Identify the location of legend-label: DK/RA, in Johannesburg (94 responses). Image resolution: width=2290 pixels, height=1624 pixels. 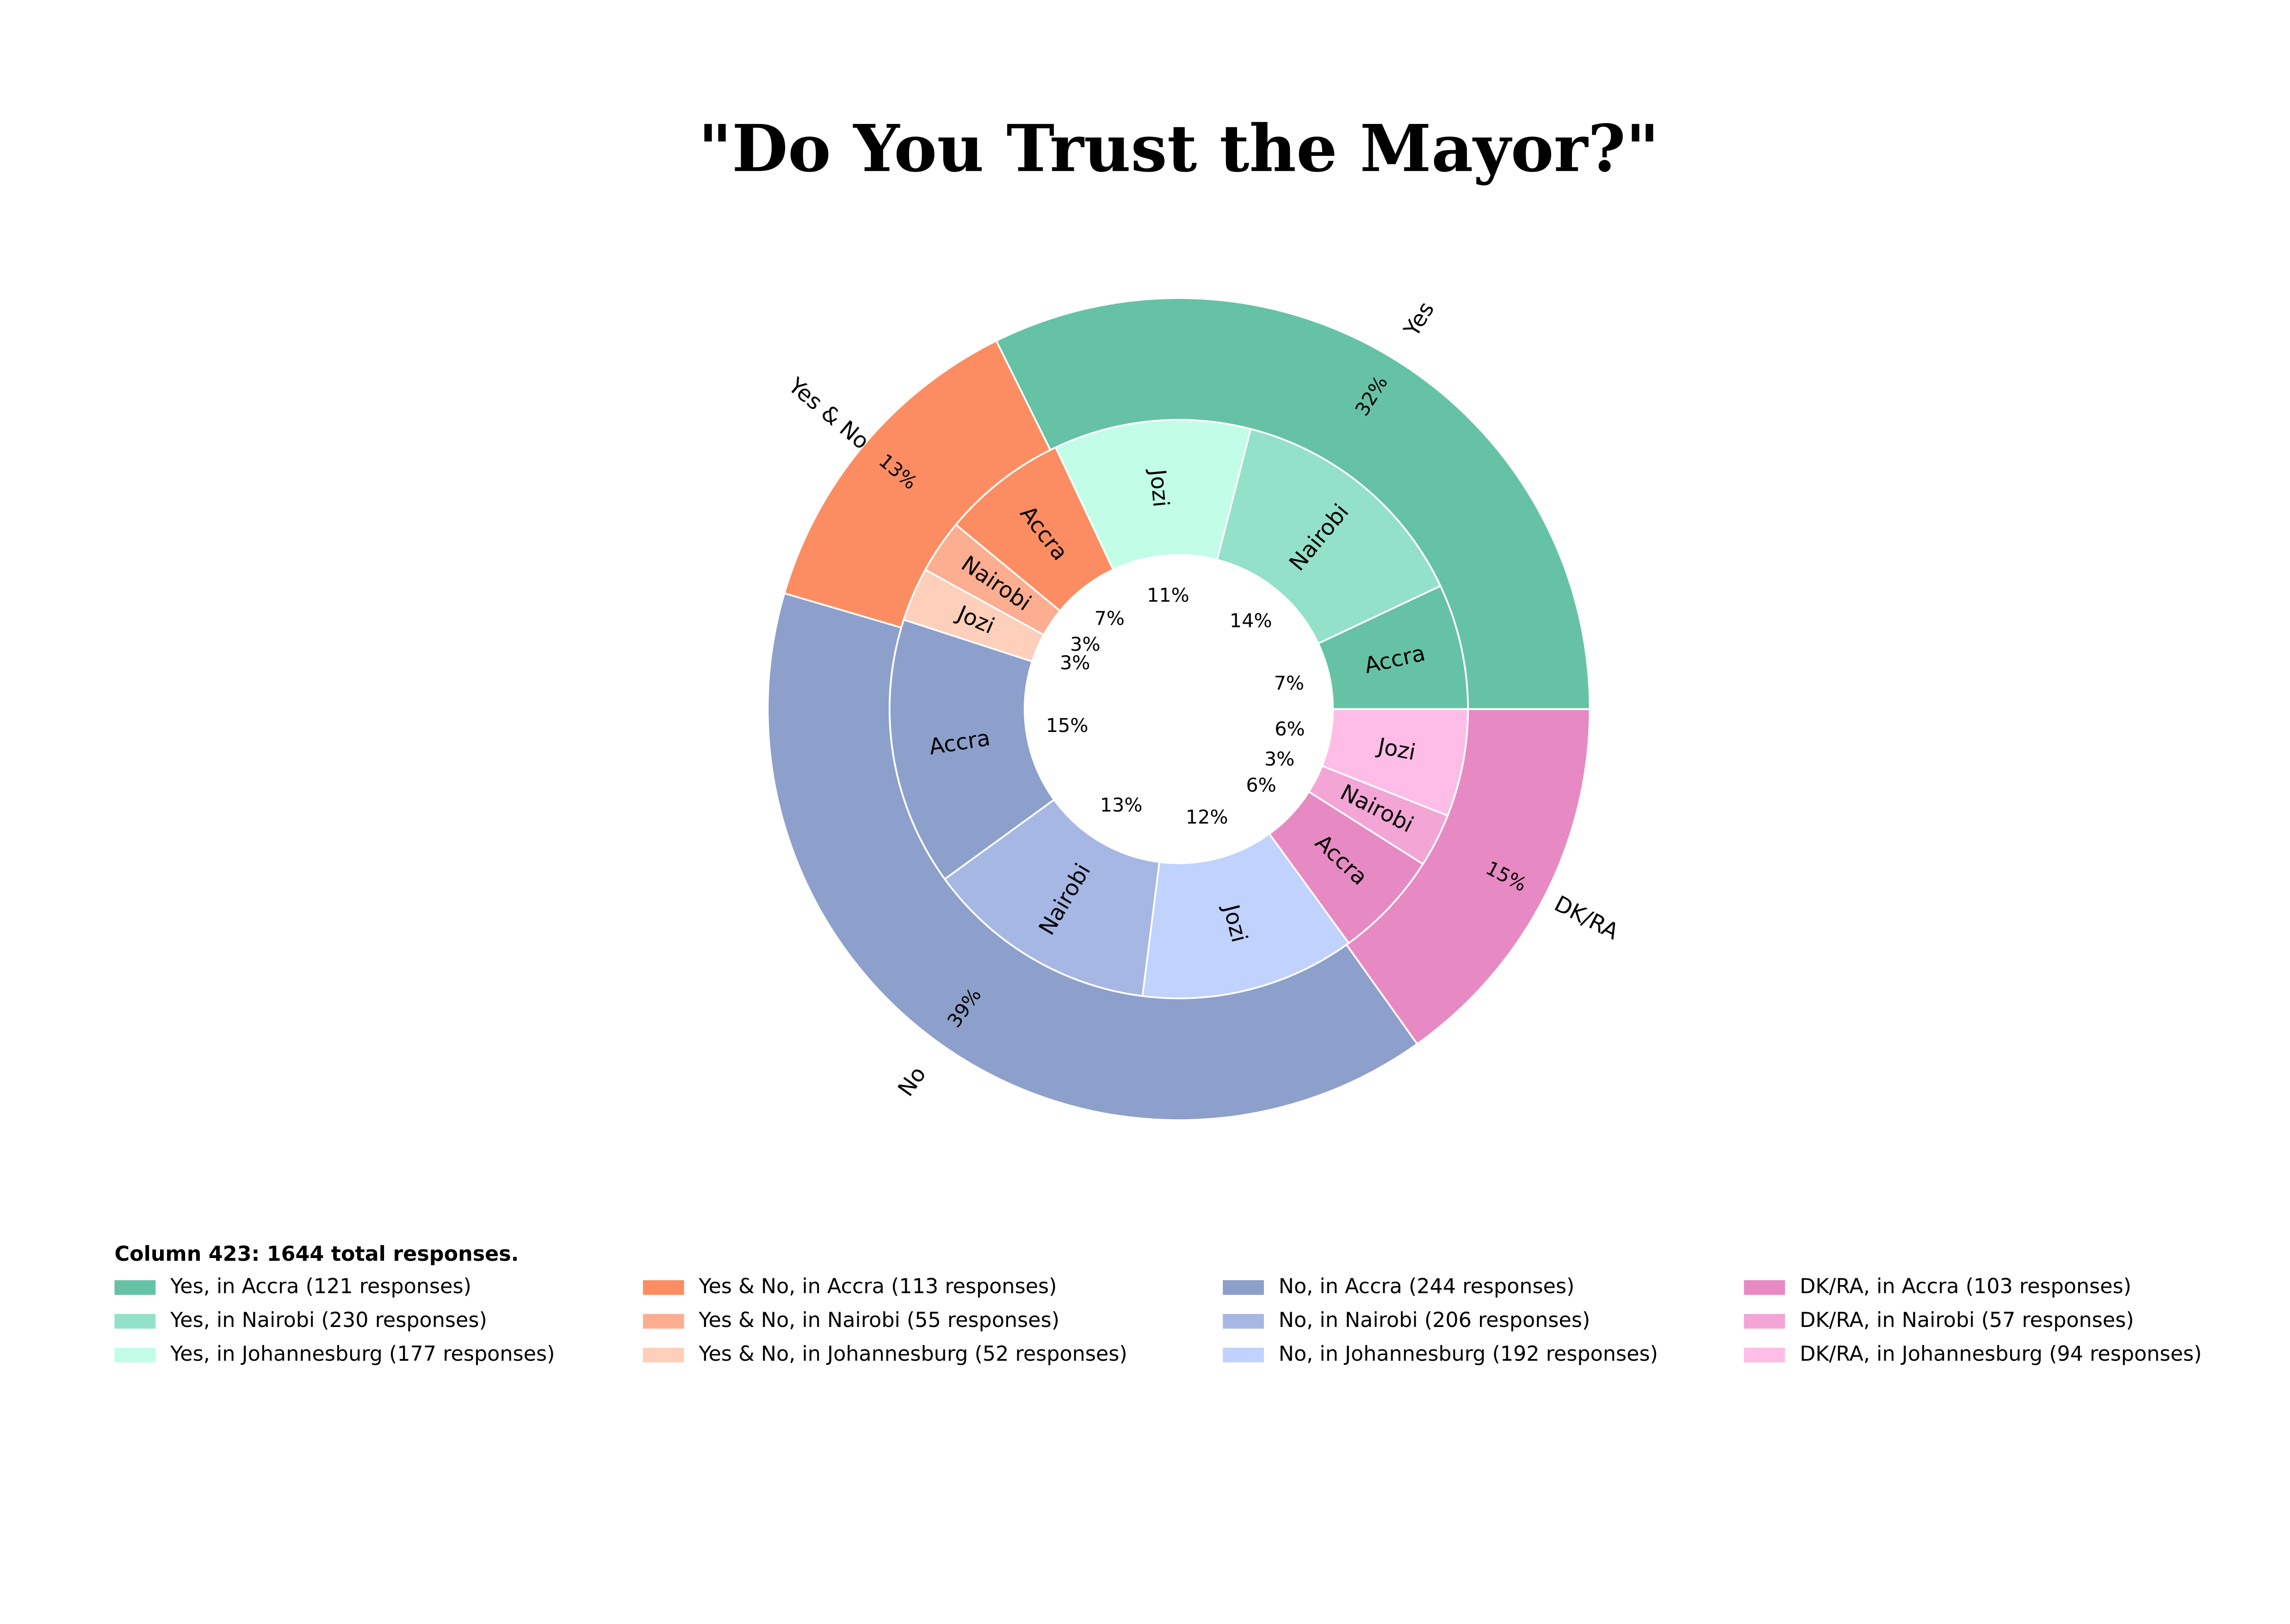
(2001, 1354).